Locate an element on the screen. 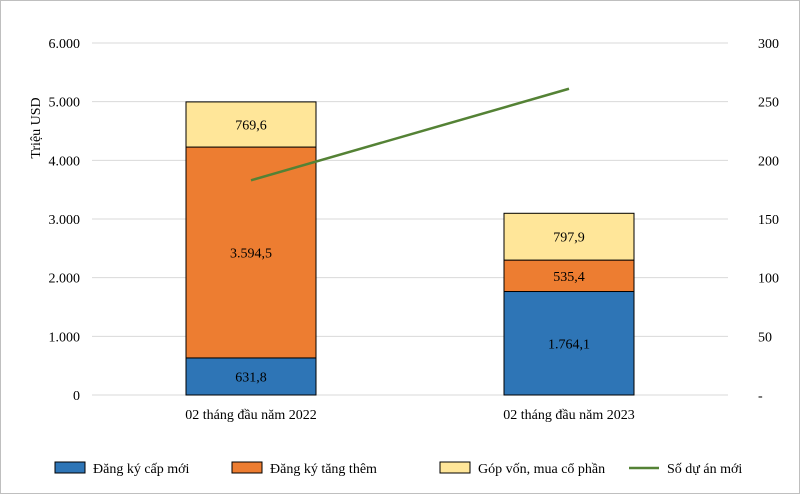 The height and width of the screenshot is (494, 800). y-tick-label: 5.000 is located at coordinates (65, 103).